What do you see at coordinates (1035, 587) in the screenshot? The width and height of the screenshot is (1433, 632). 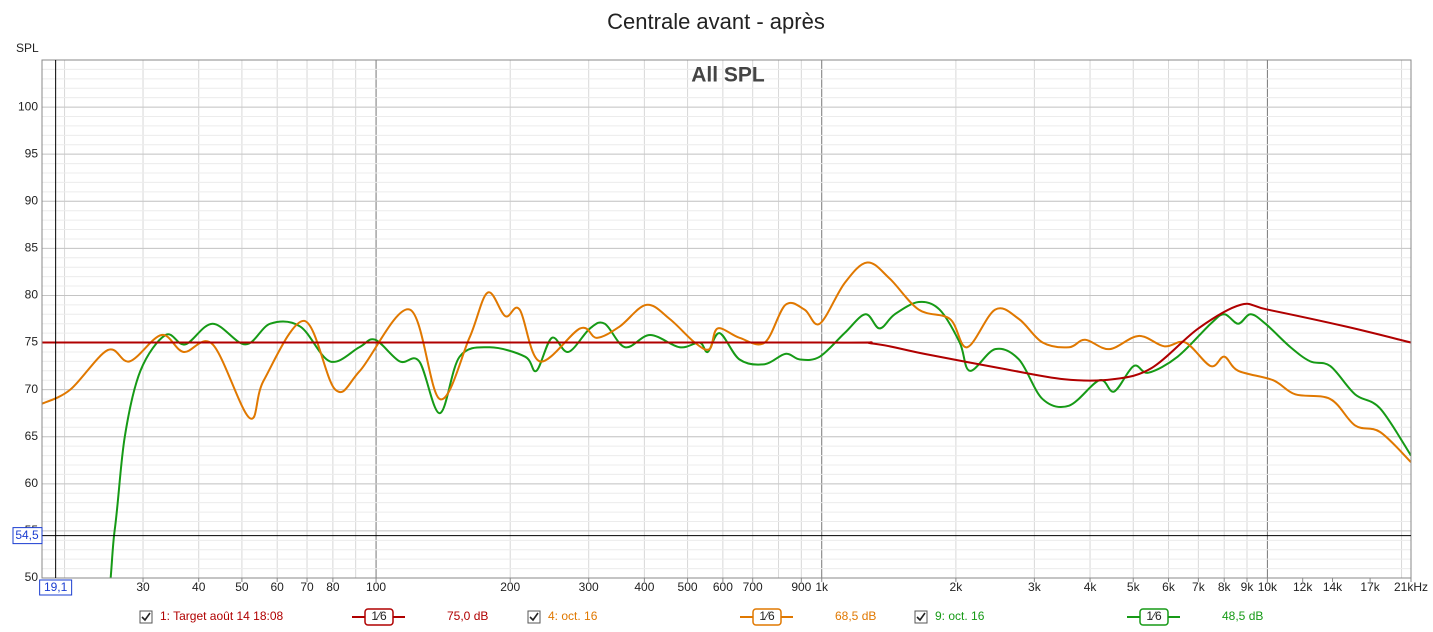 I see `x-tick-label: 3k` at bounding box center [1035, 587].